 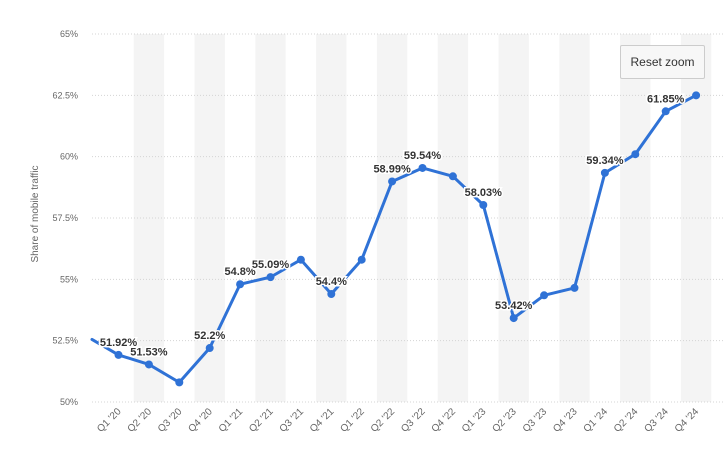 I want to click on y-tick-label: 50%, so click(x=69, y=402).